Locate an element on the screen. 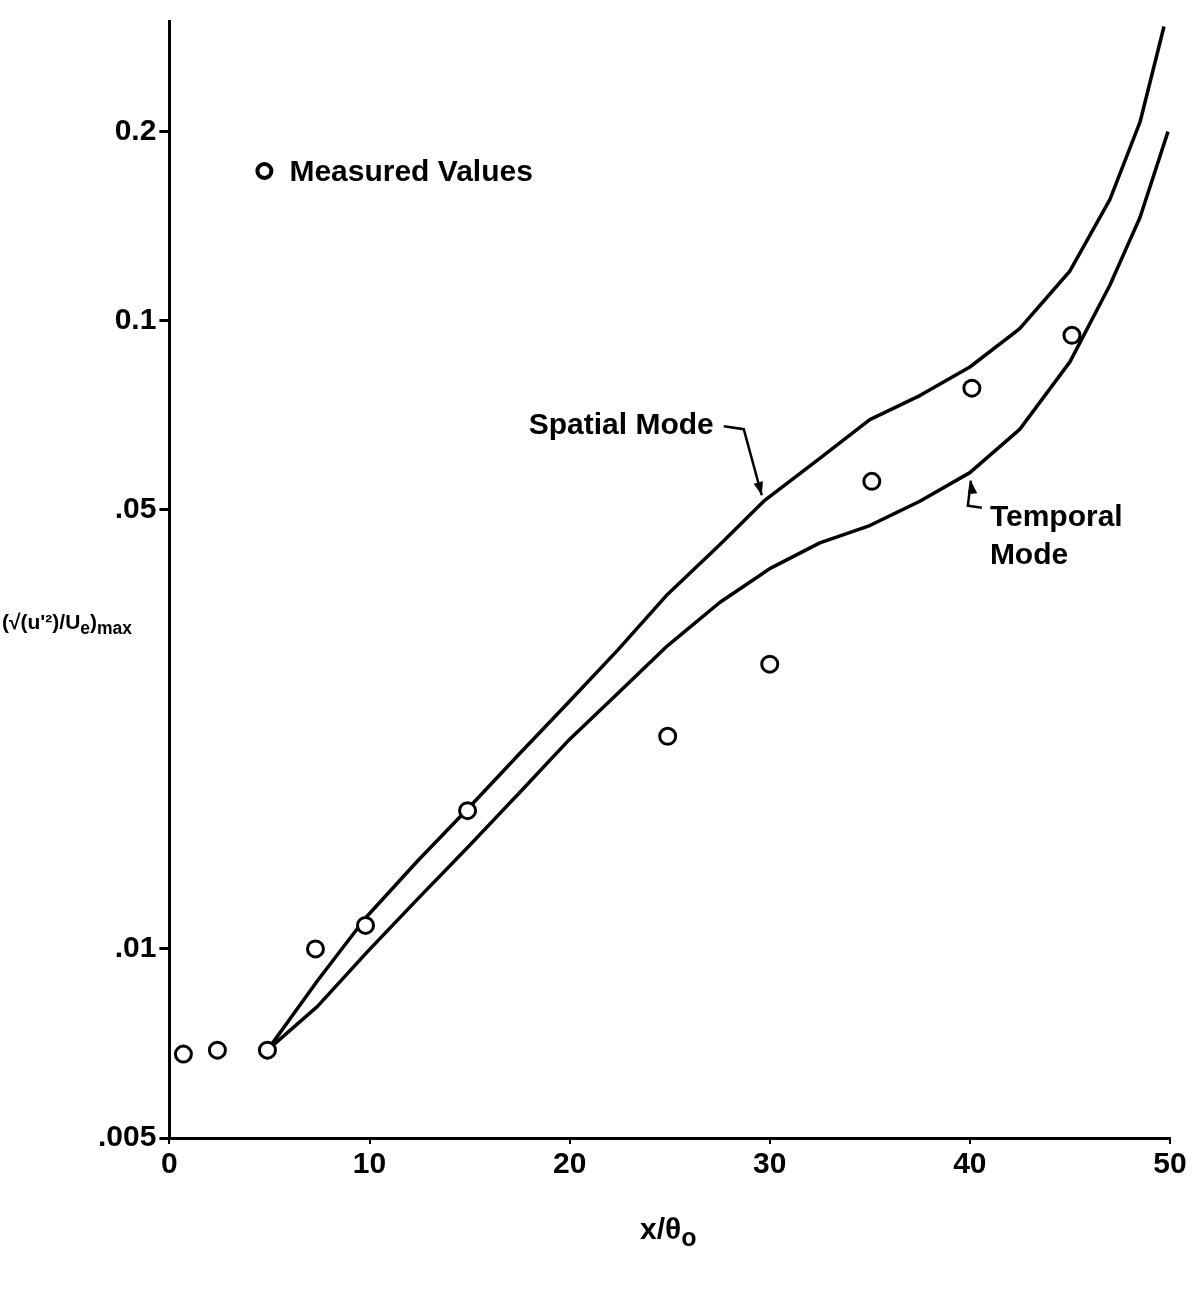 This screenshot has width=1198, height=1301. text: Spatial Mode is located at coordinates (621, 424).